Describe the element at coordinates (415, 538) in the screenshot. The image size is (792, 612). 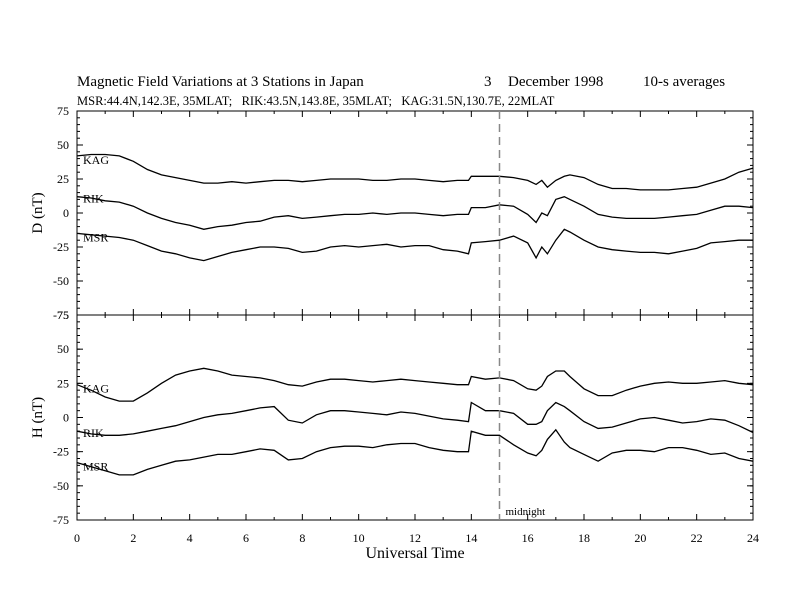
I see `x-tick-label: 12` at that location.